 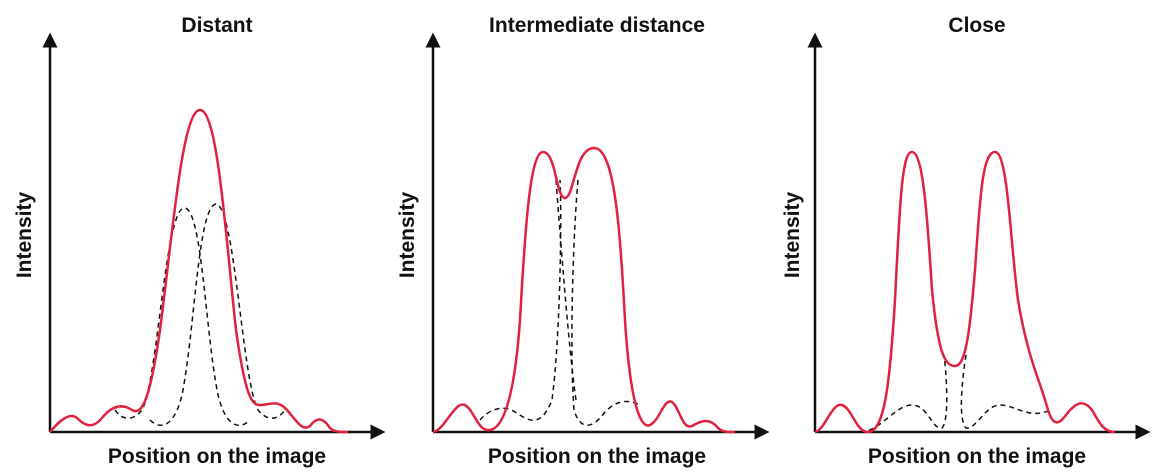 What do you see at coordinates (597, 25) in the screenshot?
I see `panel-title: Intermediate distance` at bounding box center [597, 25].